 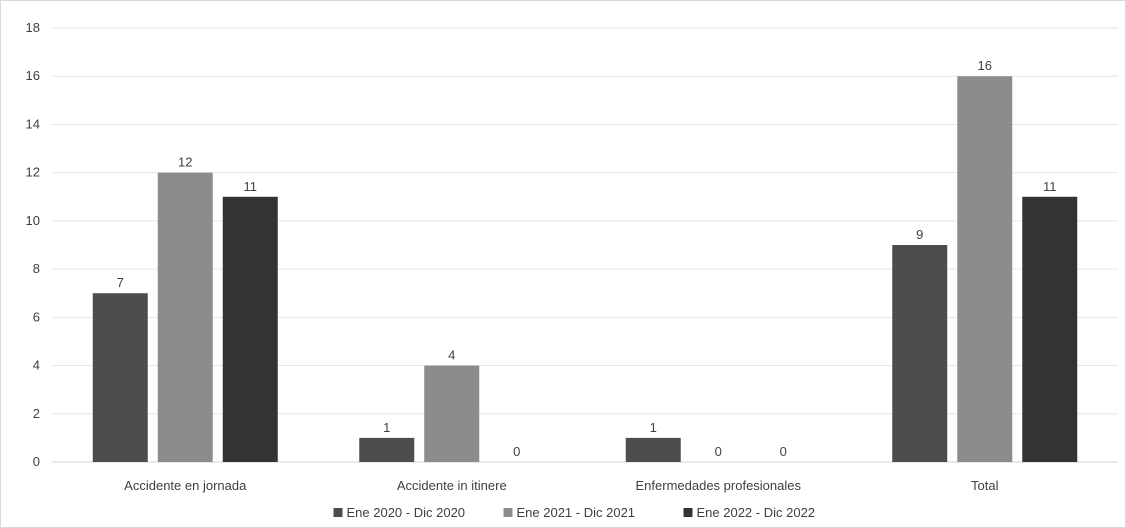 What do you see at coordinates (33, 27) in the screenshot?
I see `y-tick-label: 18` at bounding box center [33, 27].